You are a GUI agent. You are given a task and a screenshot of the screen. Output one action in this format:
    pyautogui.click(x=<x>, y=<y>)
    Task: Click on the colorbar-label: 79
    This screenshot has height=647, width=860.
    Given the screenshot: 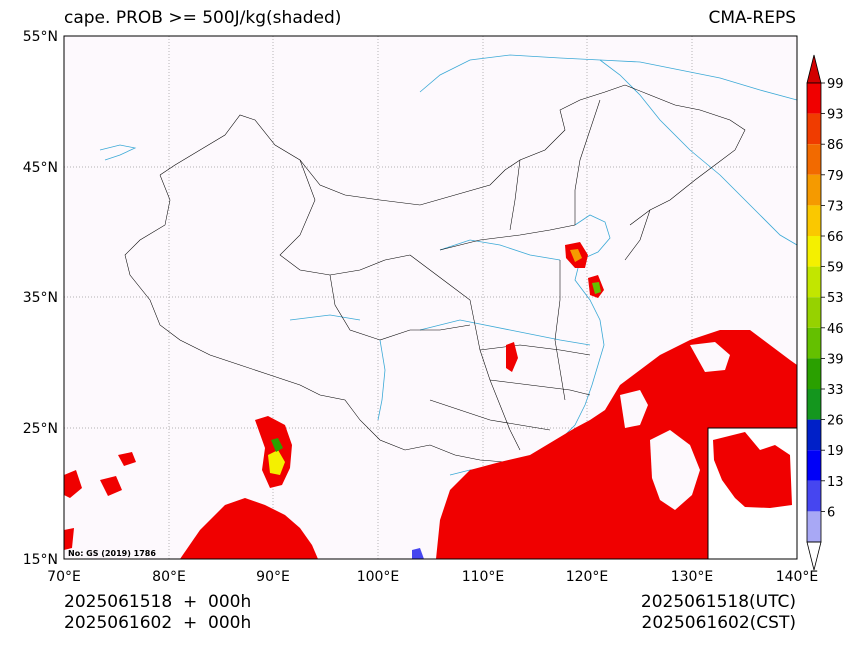 What is the action you would take?
    pyautogui.click(x=835, y=176)
    